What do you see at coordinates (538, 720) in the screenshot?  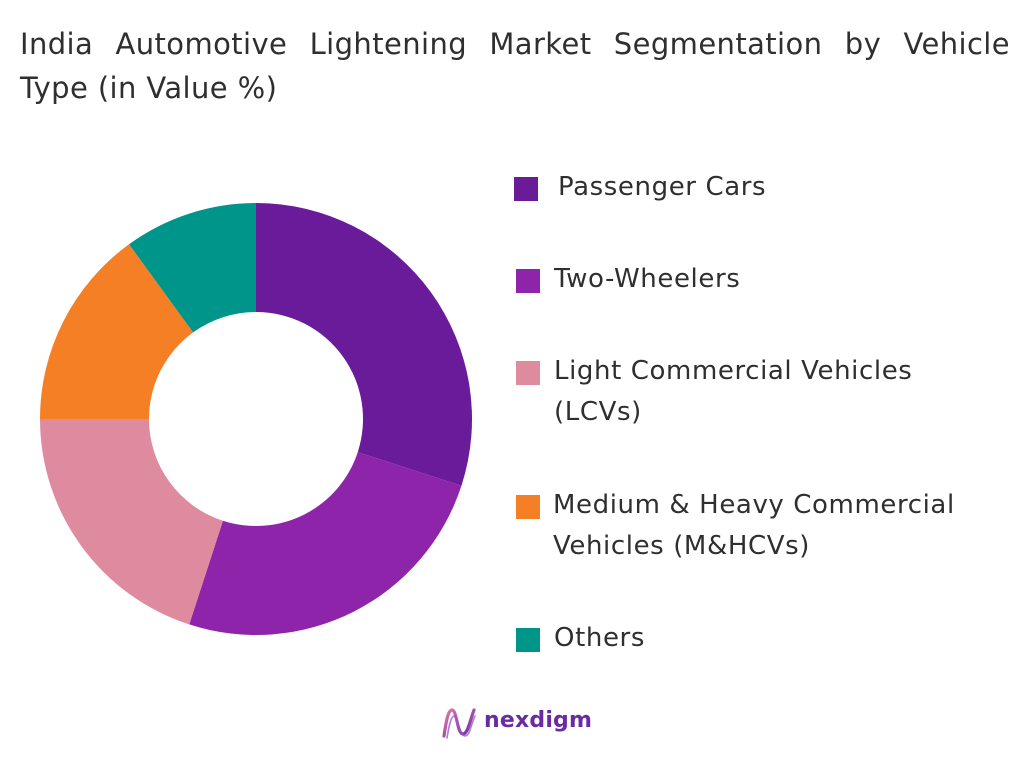 I see `nexdigm-logo-text: nexdigm` at bounding box center [538, 720].